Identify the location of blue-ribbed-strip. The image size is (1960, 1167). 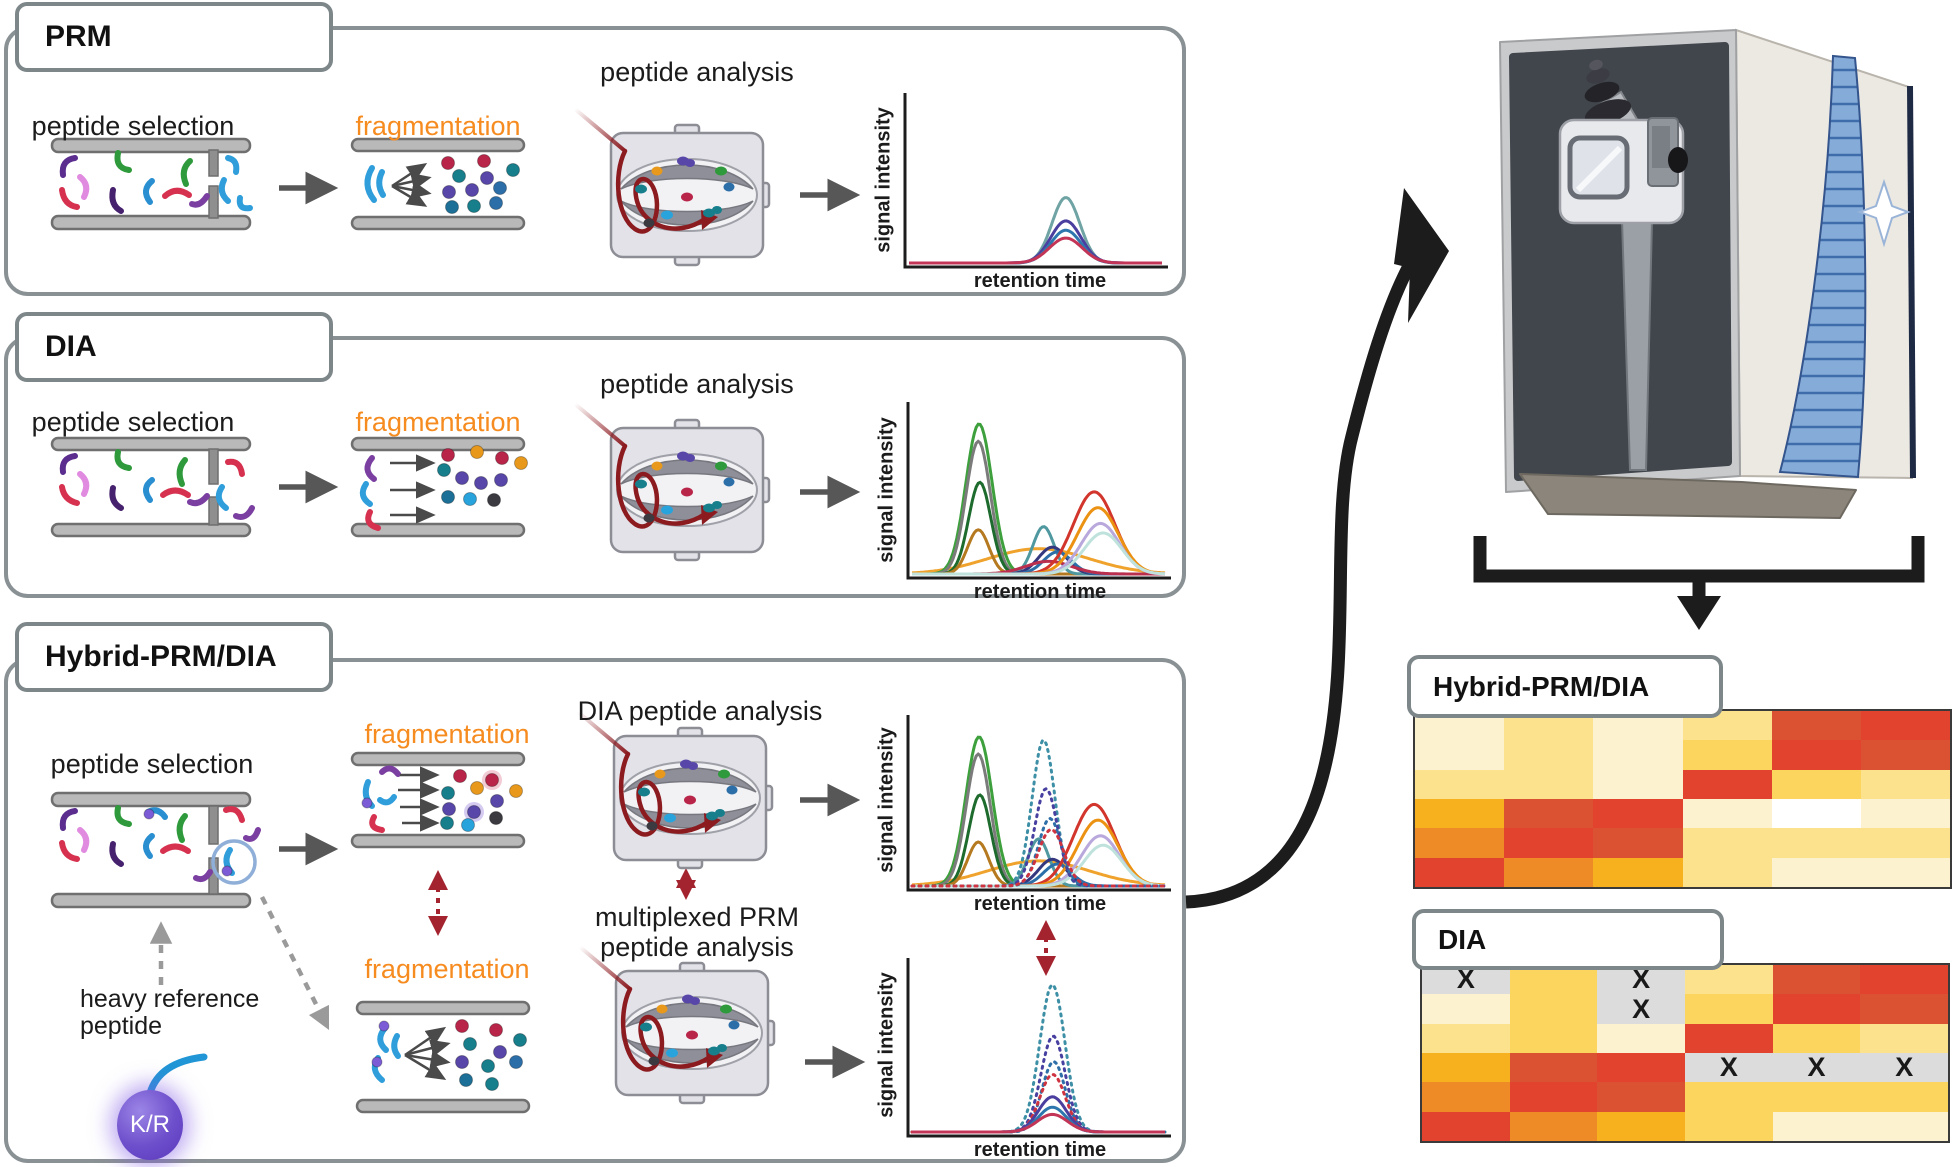
(1822, 266).